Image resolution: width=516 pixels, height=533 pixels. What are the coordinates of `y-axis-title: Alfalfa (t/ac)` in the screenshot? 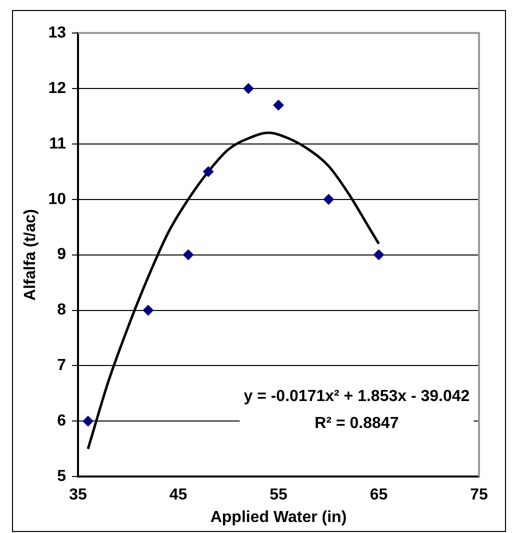 It's located at (31, 255).